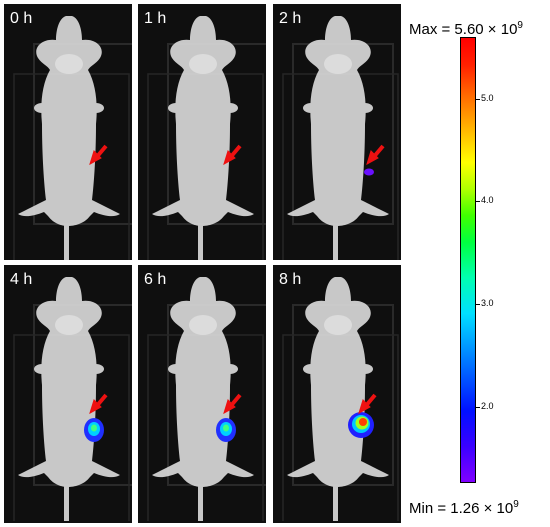 The height and width of the screenshot is (527, 550). What do you see at coordinates (466, 29) in the screenshot?
I see `scale-max-label: Max = 5.60 × 109` at bounding box center [466, 29].